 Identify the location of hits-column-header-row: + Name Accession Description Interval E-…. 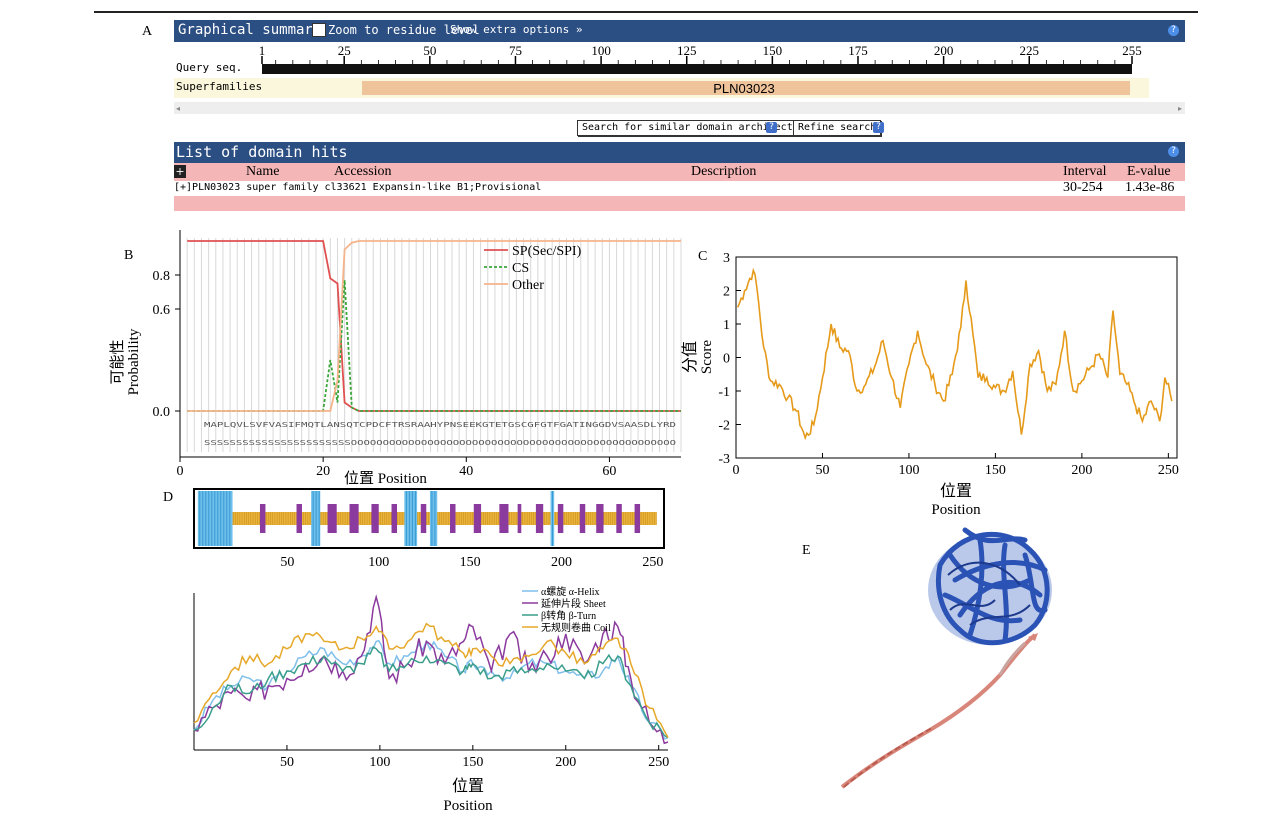
(679, 172).